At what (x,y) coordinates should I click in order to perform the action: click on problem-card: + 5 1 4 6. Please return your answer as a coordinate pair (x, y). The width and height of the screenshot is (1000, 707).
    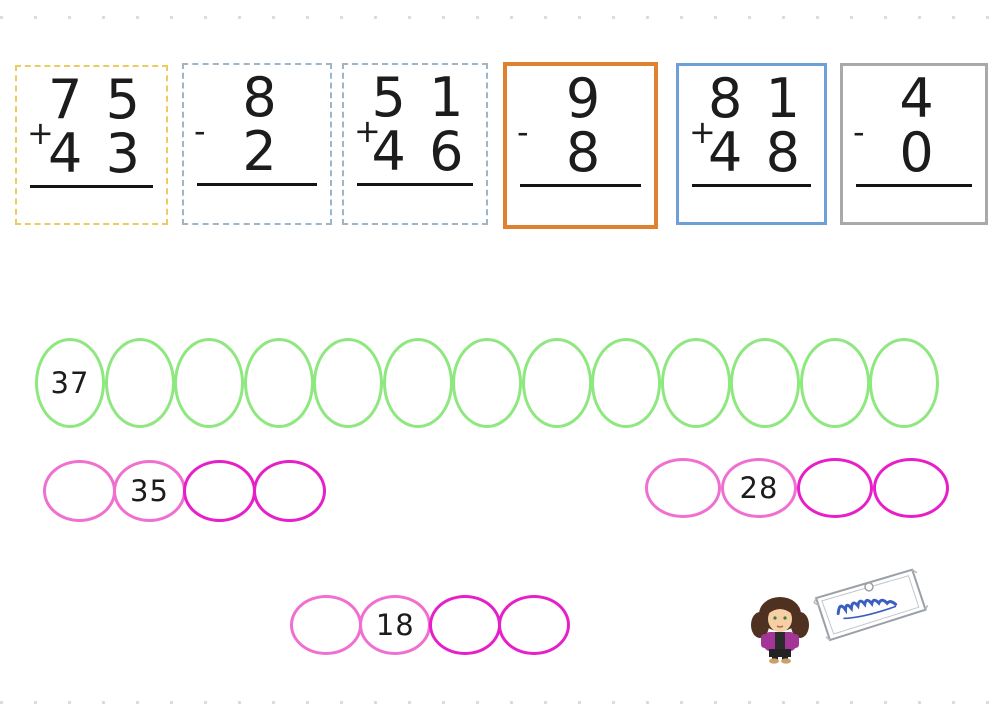
    Looking at the image, I should click on (415, 144).